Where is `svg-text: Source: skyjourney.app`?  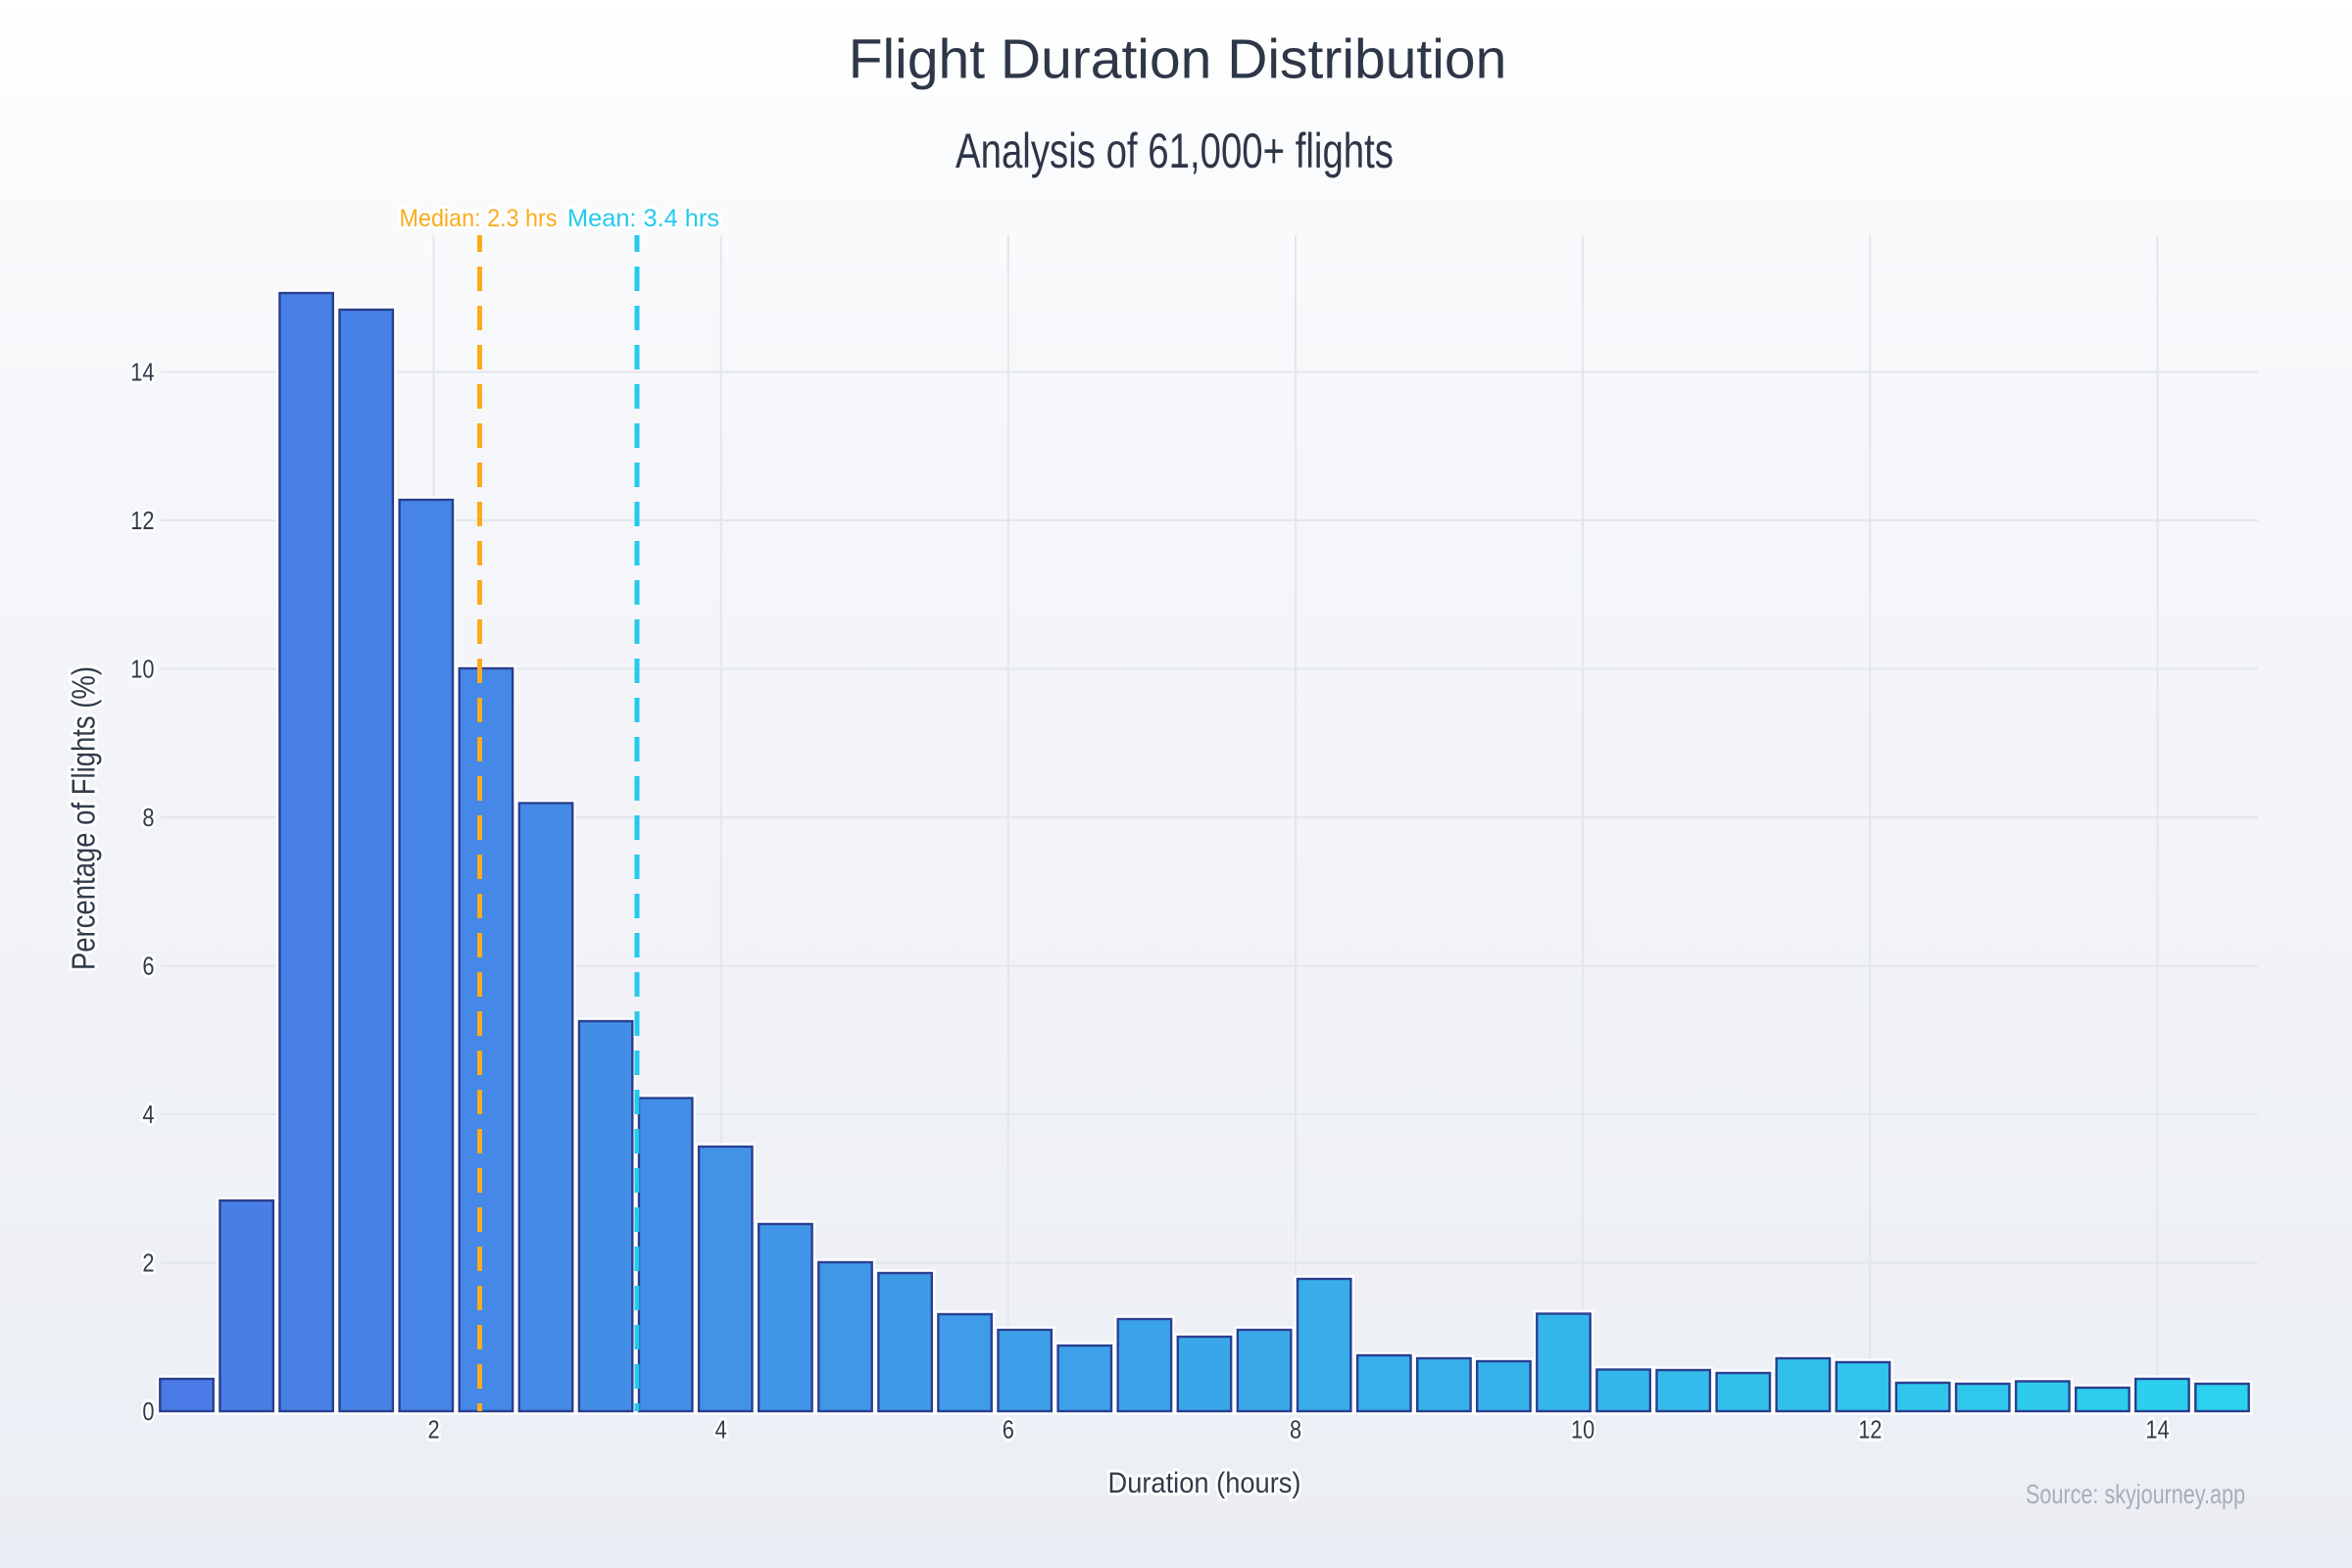
svg-text: Source: skyjourney.app is located at coordinates (2135, 1494).